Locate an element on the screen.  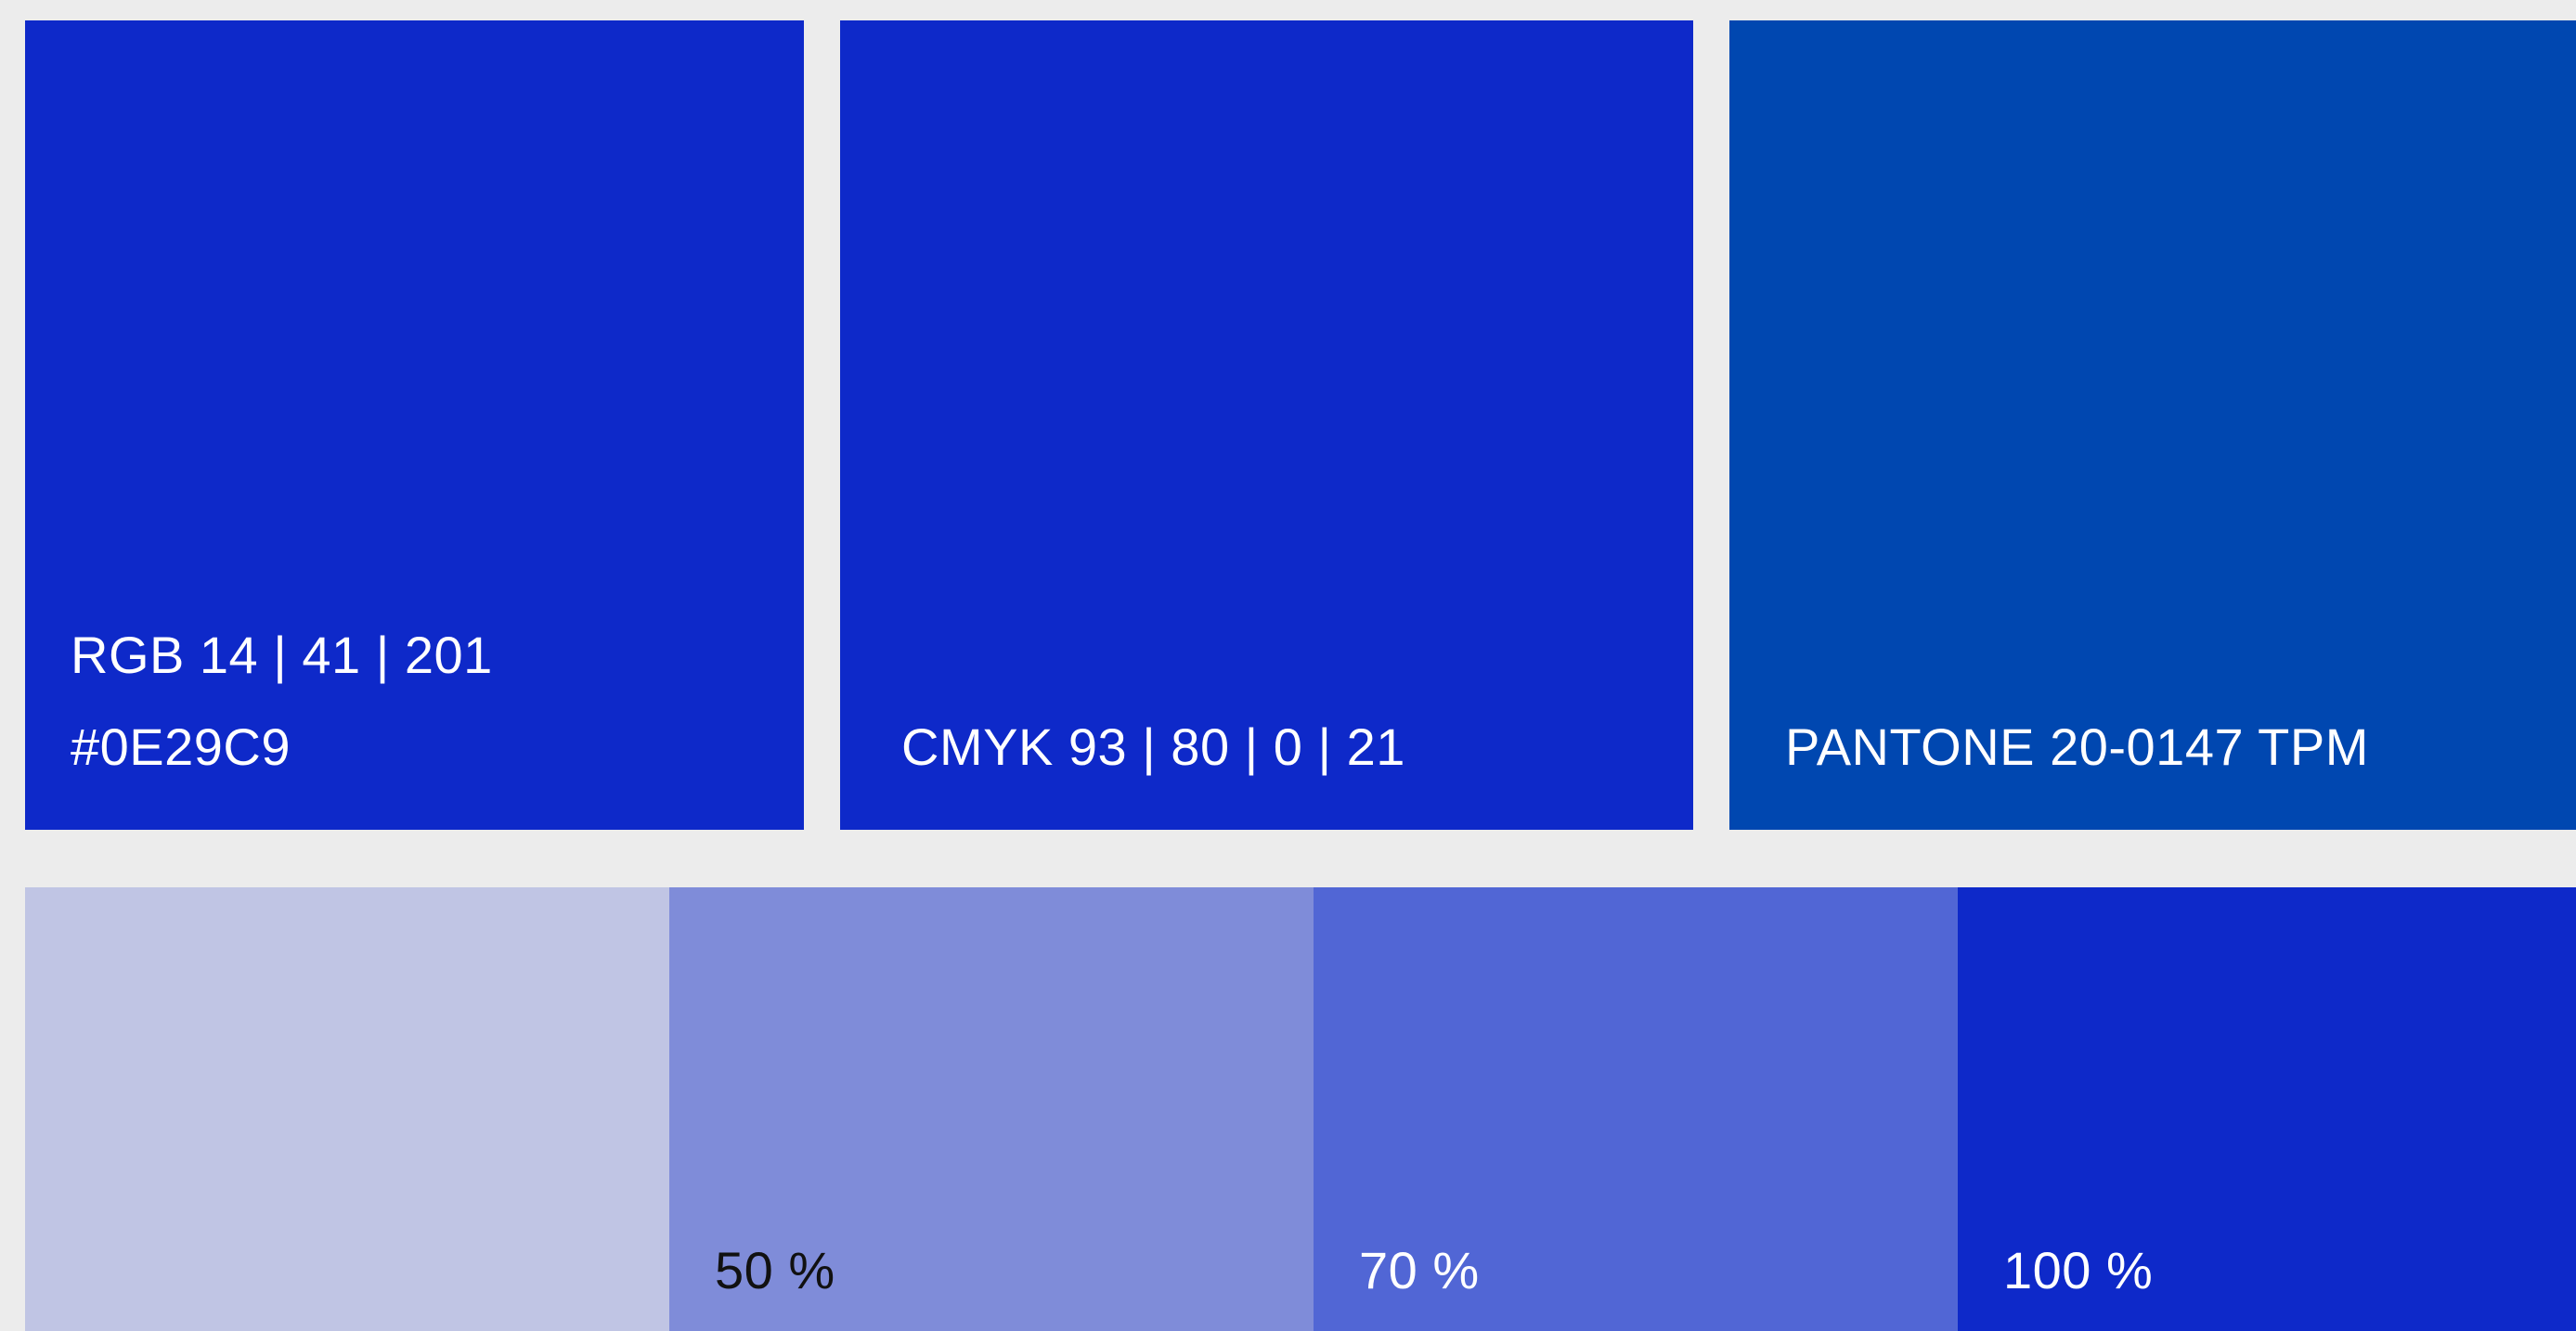
cmyk-value-label: CMYK 93 | 80 | 0 | 21 is located at coordinates (1153, 746).